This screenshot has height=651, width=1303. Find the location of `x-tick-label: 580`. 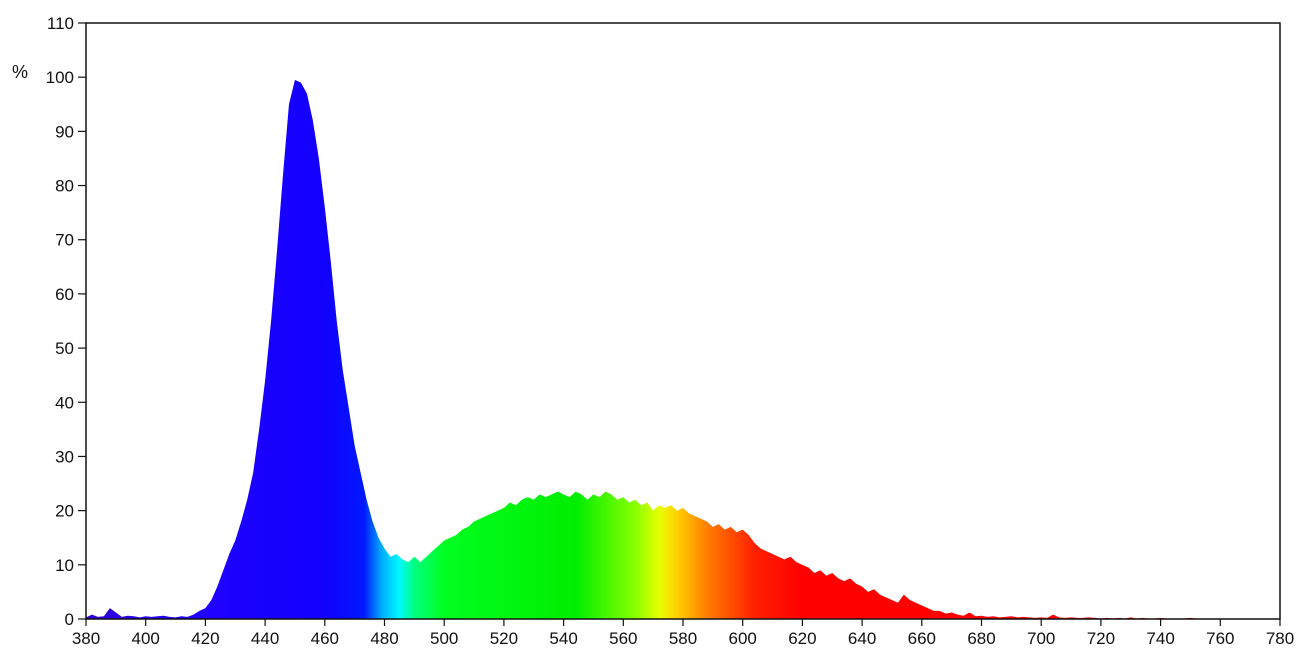

x-tick-label: 580 is located at coordinates (683, 638).